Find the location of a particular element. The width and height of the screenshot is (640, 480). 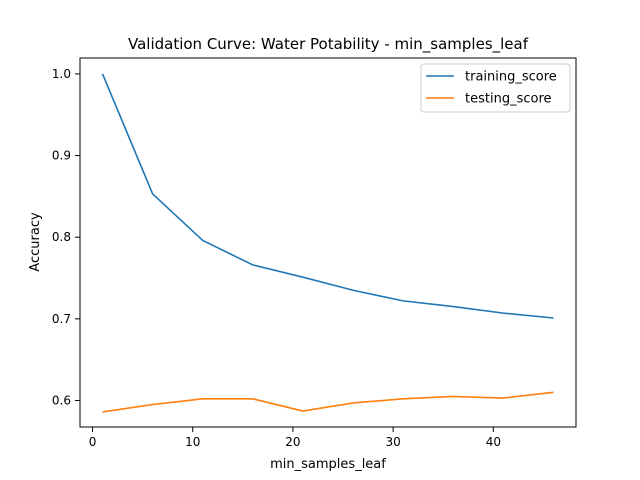

x-tick-label: 10 is located at coordinates (192, 442).